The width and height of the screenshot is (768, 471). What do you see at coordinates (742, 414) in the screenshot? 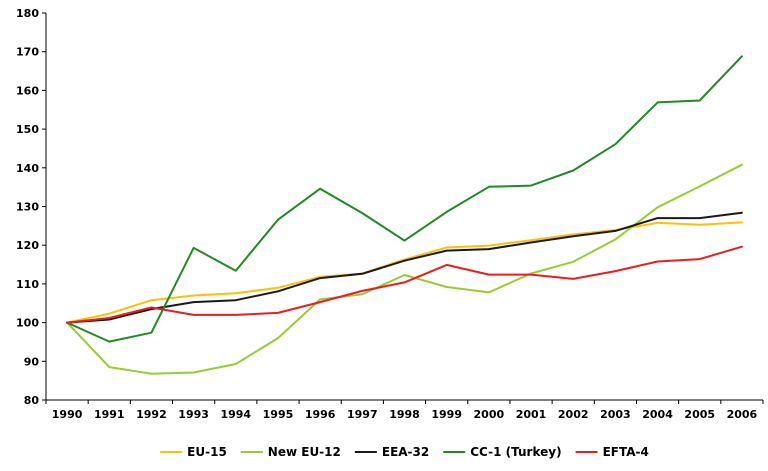
I see `x-tick-label: 2006` at bounding box center [742, 414].